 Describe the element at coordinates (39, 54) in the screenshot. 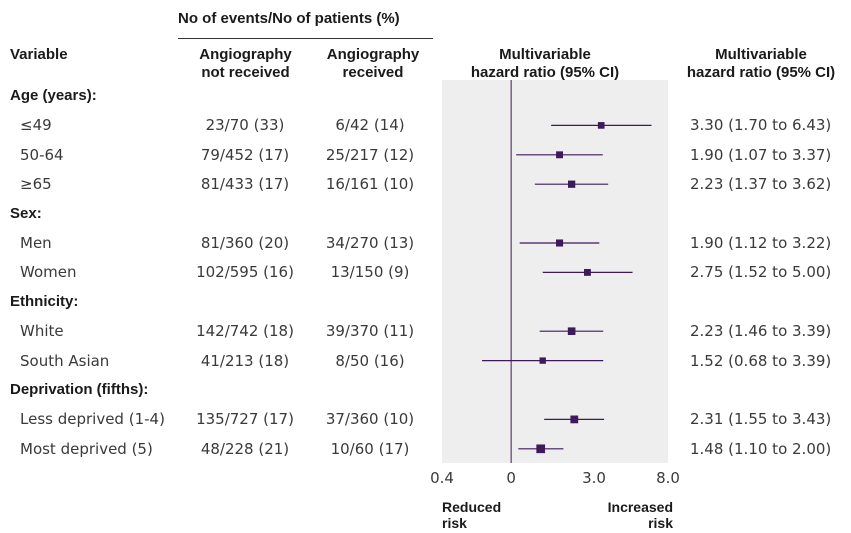

I see `variable-header: Variable` at that location.